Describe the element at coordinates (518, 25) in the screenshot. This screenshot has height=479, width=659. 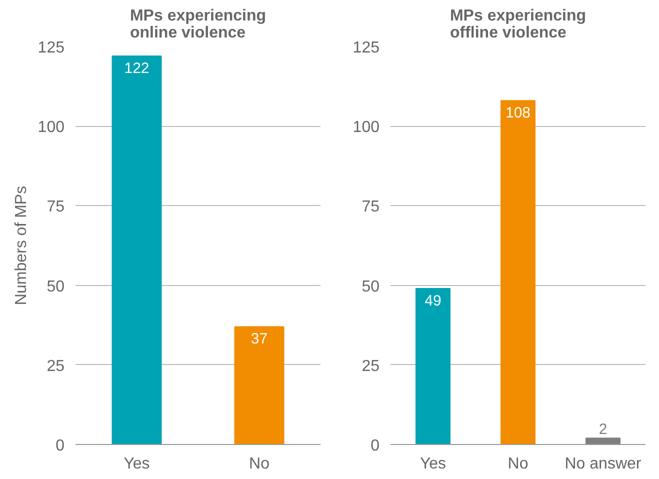
I see `chart-title: MPs experiencing offline violence` at that location.